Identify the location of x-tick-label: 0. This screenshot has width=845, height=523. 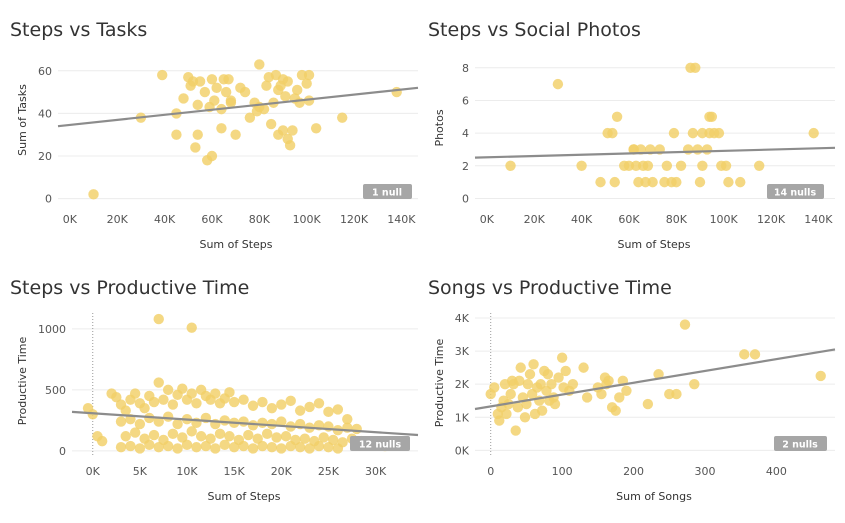
(490, 471).